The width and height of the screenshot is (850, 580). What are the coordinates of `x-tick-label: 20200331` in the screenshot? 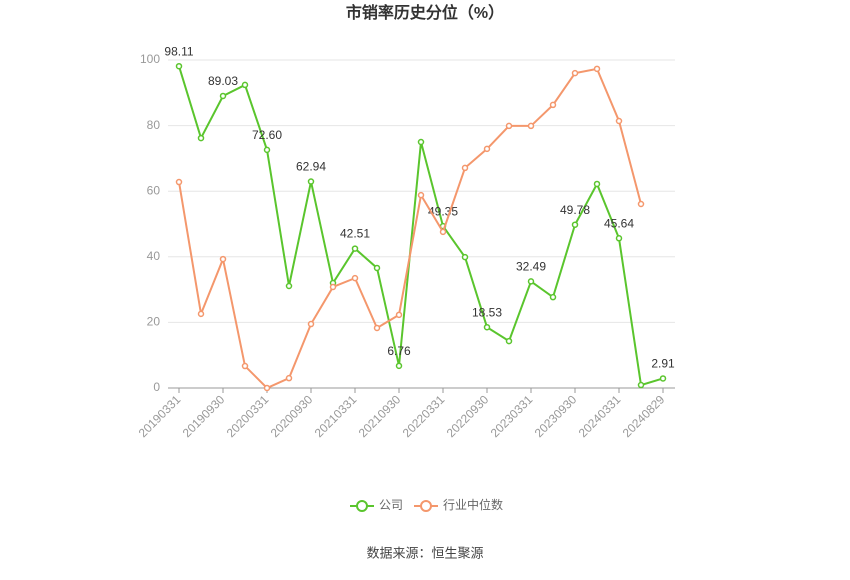 It's located at (248, 416).